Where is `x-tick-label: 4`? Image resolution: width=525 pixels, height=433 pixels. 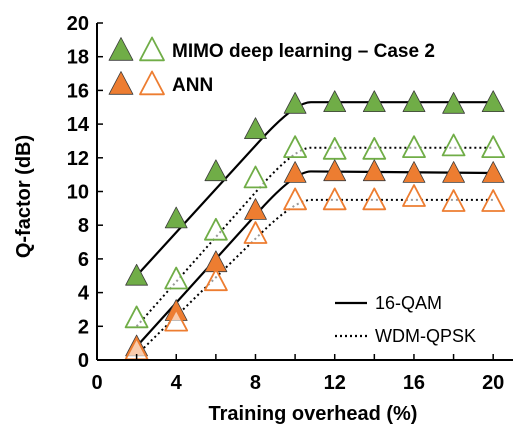
x-tick-label: 4 is located at coordinates (177, 383).